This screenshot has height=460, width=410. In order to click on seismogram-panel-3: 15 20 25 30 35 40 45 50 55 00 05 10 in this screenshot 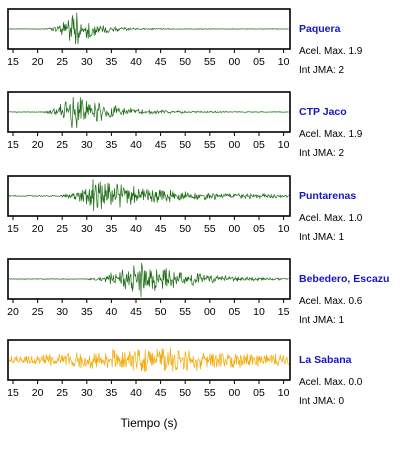, I will do `click(149, 205)`.